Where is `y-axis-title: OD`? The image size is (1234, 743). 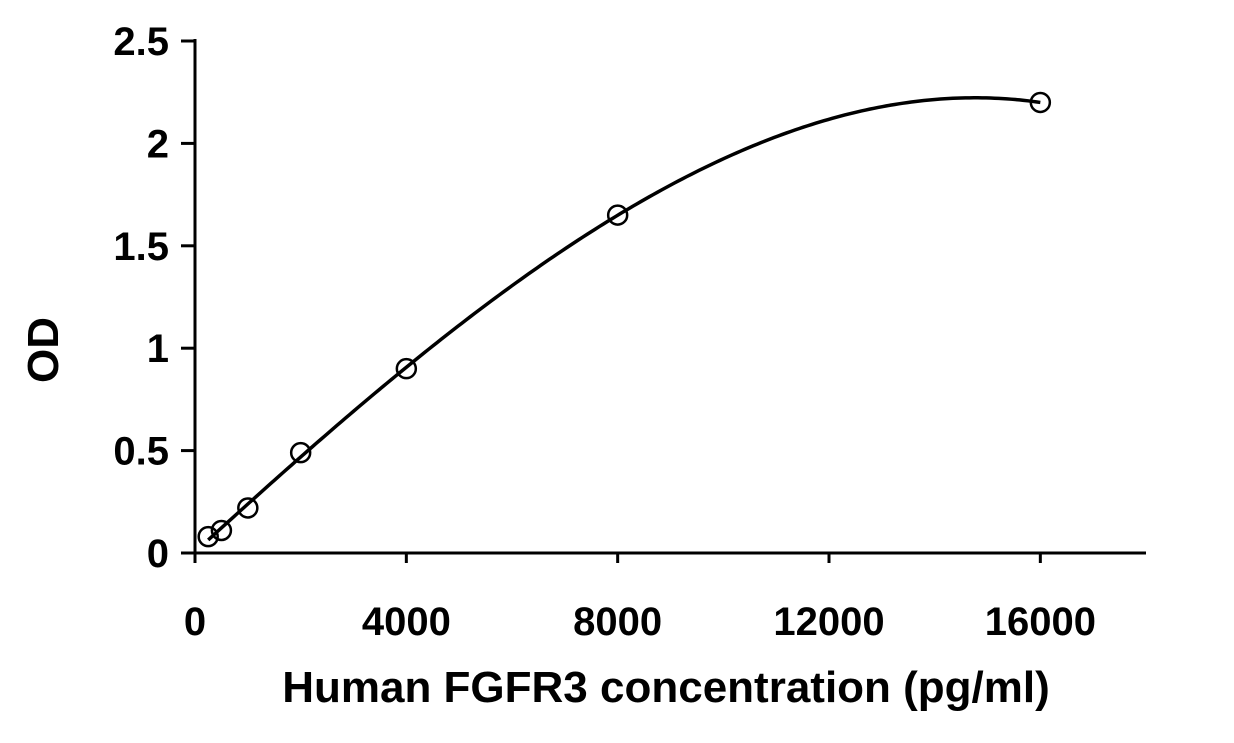 y-axis-title: OD is located at coordinates (43, 350).